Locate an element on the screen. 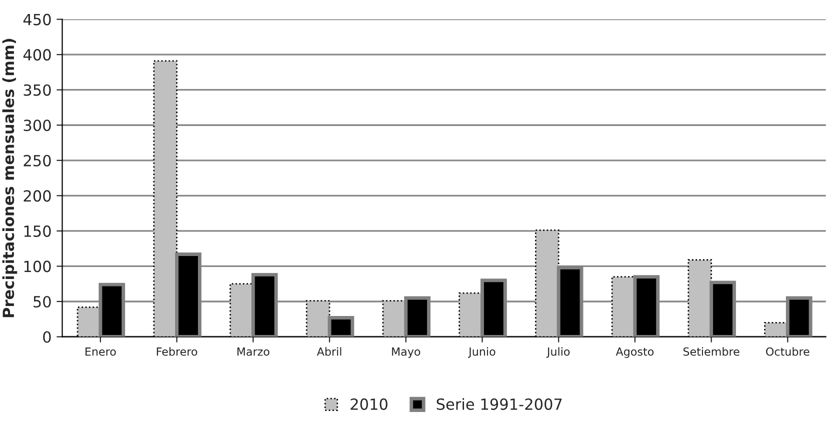 This screenshot has width=830, height=429. y-tick-label: 350 is located at coordinates (37, 90).